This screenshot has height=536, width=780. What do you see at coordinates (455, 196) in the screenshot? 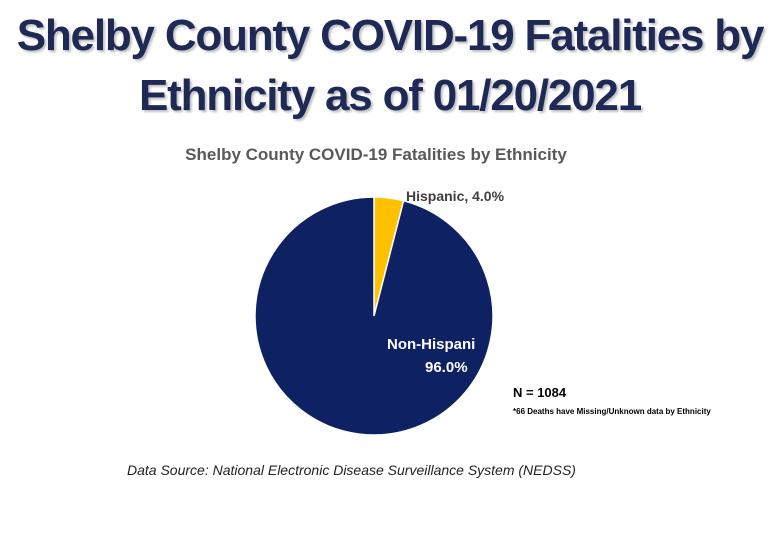
I see `hispanic-data-label: Hispanic, 4.0%` at bounding box center [455, 196].